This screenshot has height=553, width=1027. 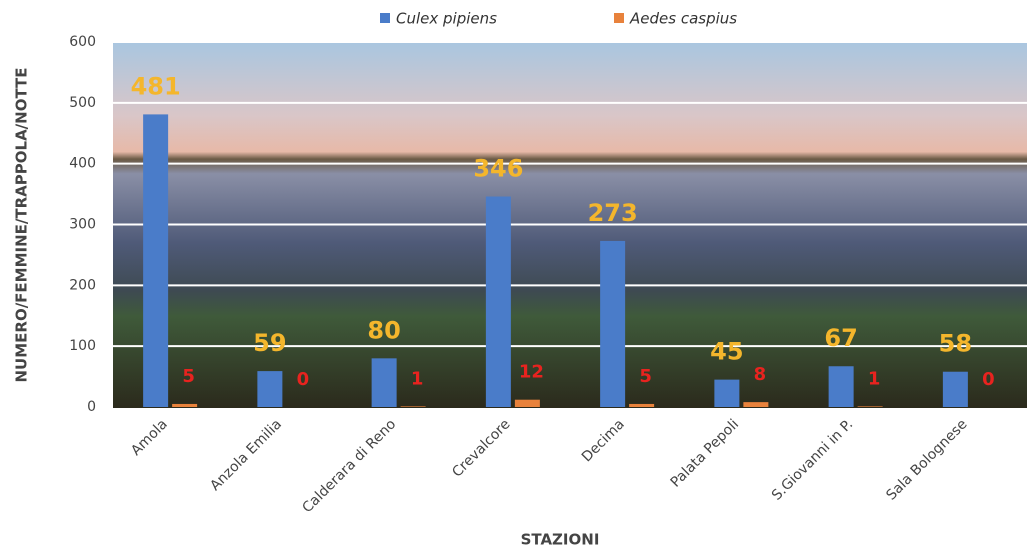 What do you see at coordinates (560, 540) in the screenshot?
I see `x-axis-title: STAZIONI` at bounding box center [560, 540].